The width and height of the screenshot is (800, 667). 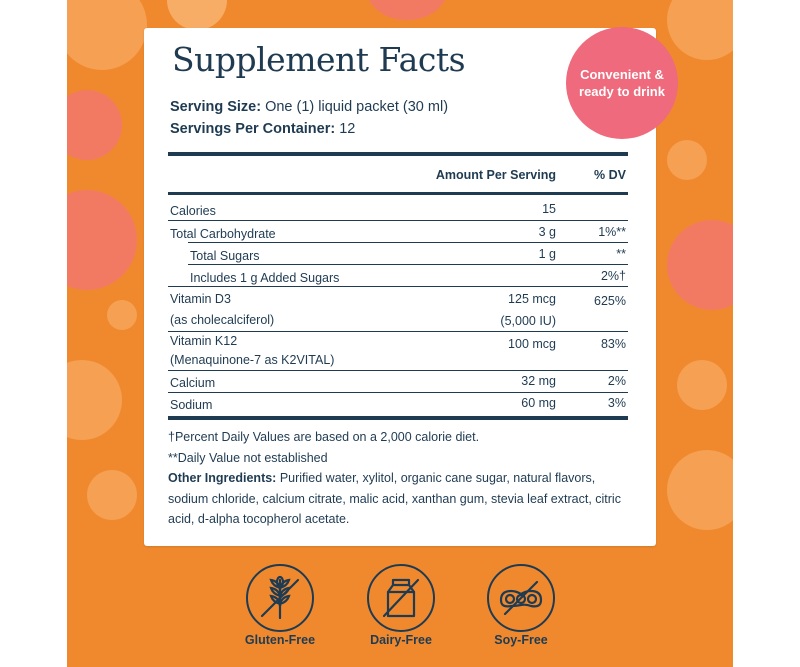 I want to click on soybean-crossed-icon, so click(x=521, y=598).